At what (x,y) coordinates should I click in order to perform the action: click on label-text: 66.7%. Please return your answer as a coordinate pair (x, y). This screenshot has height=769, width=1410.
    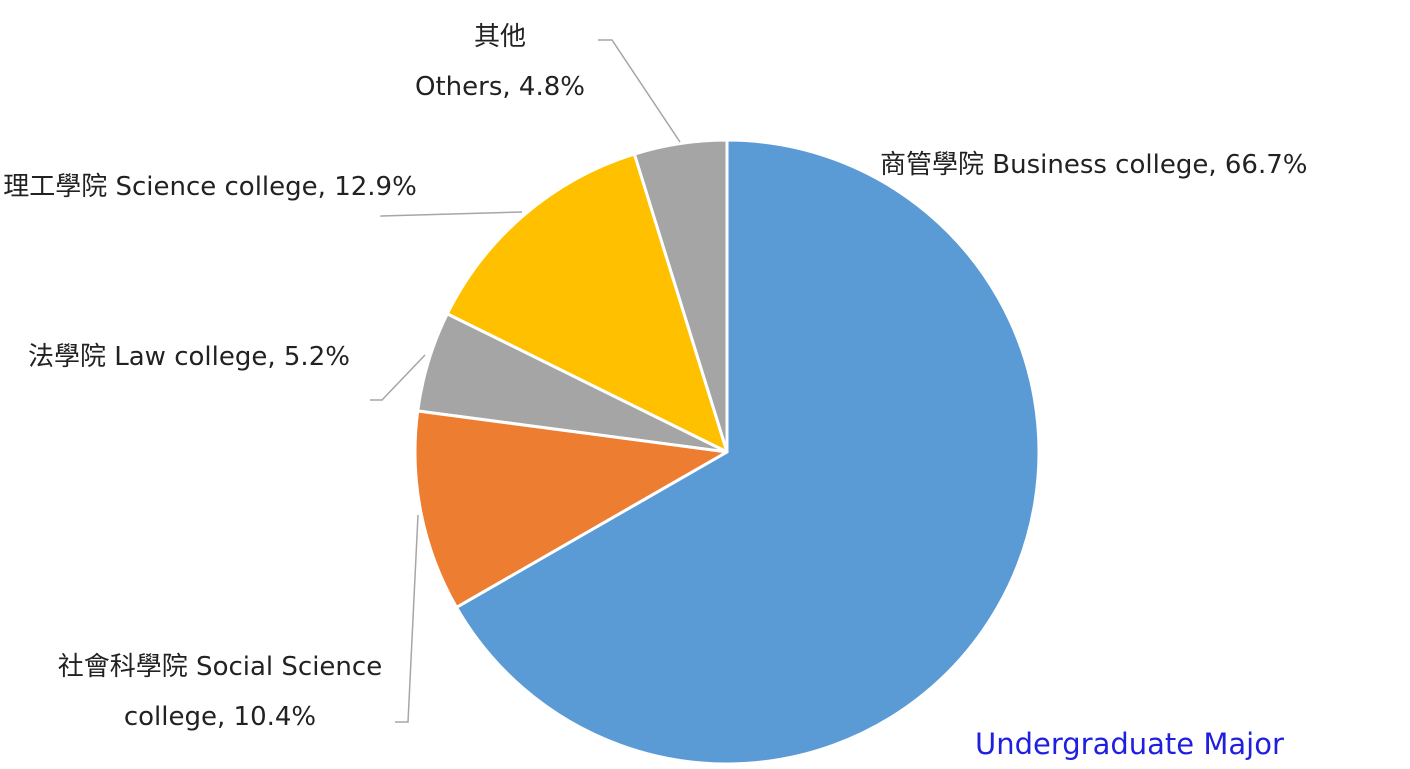
    Looking at the image, I should click on (1266, 165).